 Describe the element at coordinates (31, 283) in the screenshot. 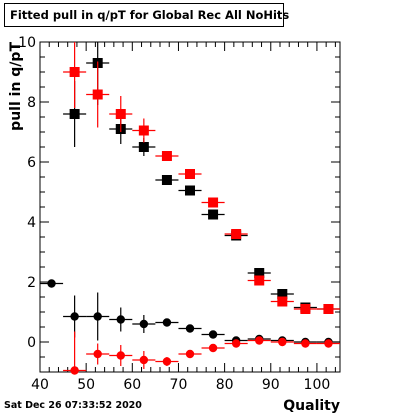

I see `y-tick-label: 2` at that location.